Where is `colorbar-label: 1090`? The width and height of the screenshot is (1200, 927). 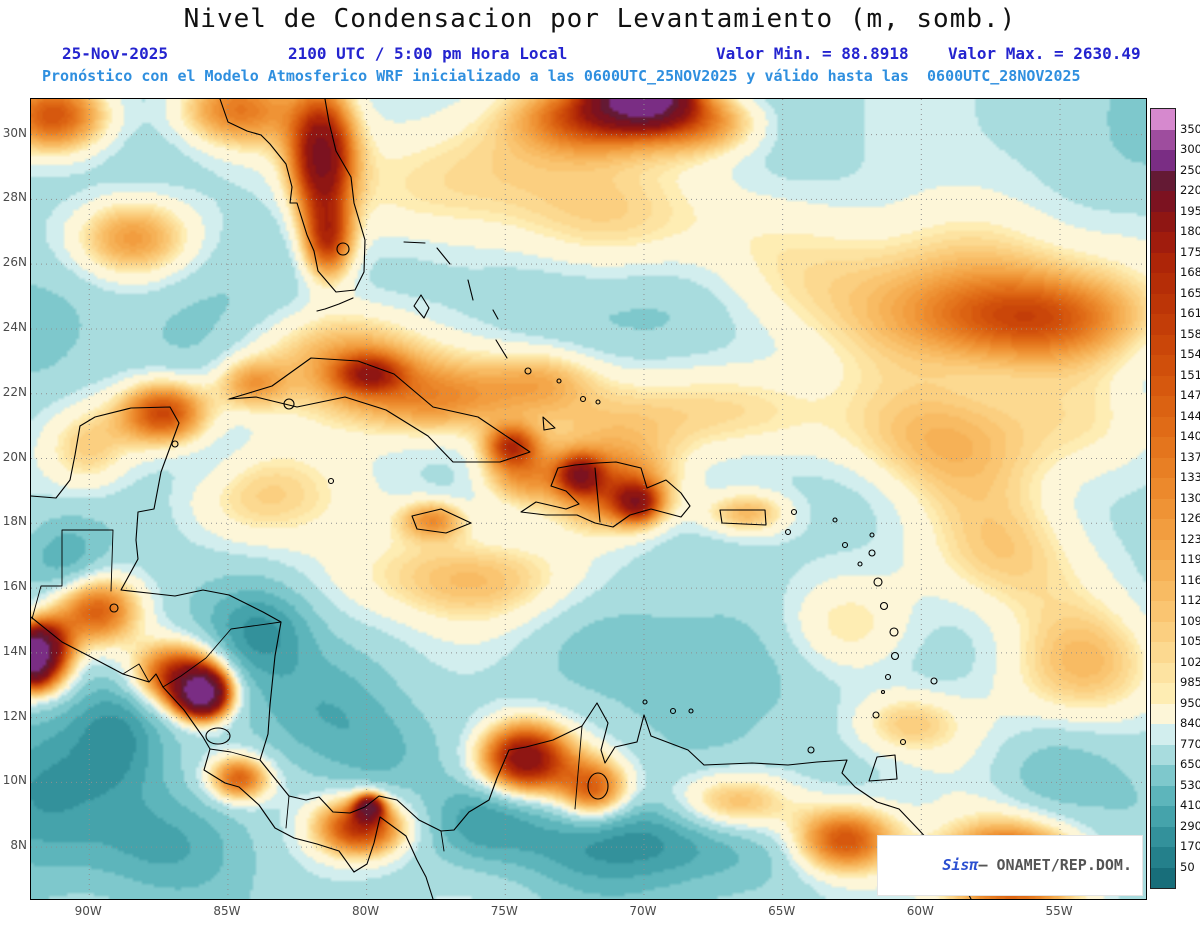 colorbar-label: 1090 is located at coordinates (1190, 620).